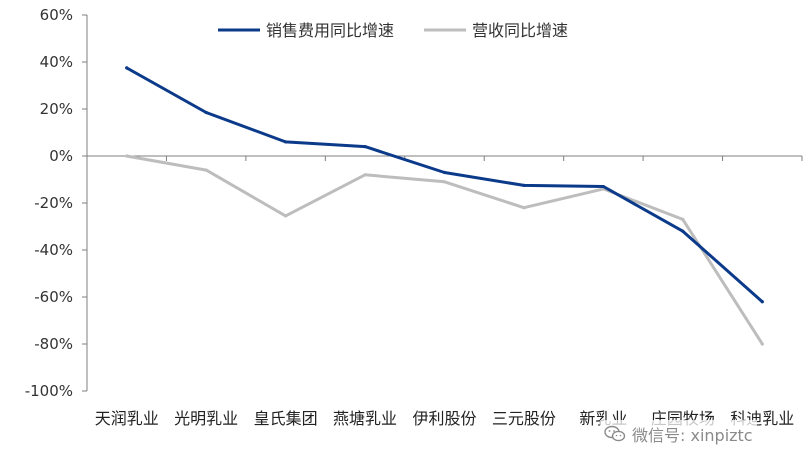 Image resolution: width=808 pixels, height=469 pixels. I want to click on y-tick-label: 60%, so click(56, 15).